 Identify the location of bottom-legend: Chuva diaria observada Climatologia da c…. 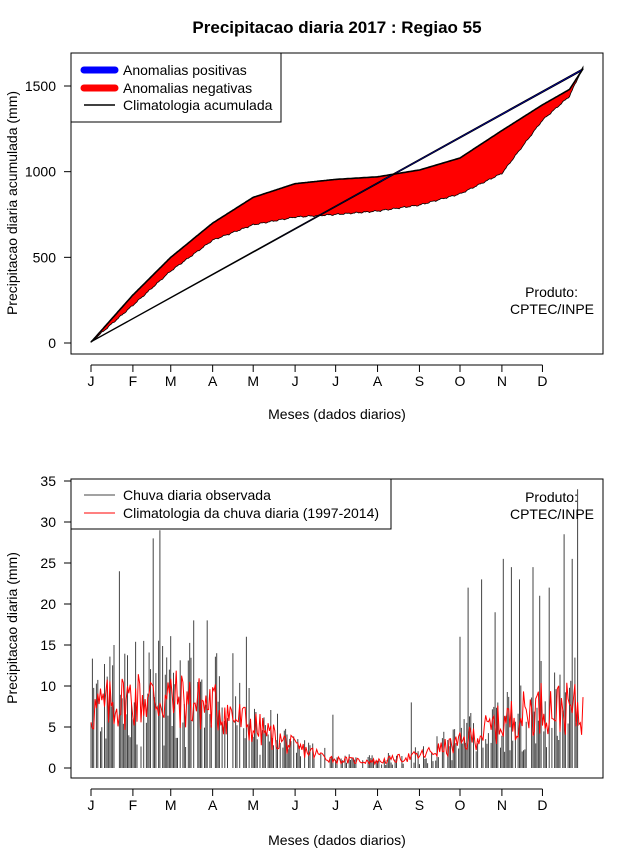
(231, 504).